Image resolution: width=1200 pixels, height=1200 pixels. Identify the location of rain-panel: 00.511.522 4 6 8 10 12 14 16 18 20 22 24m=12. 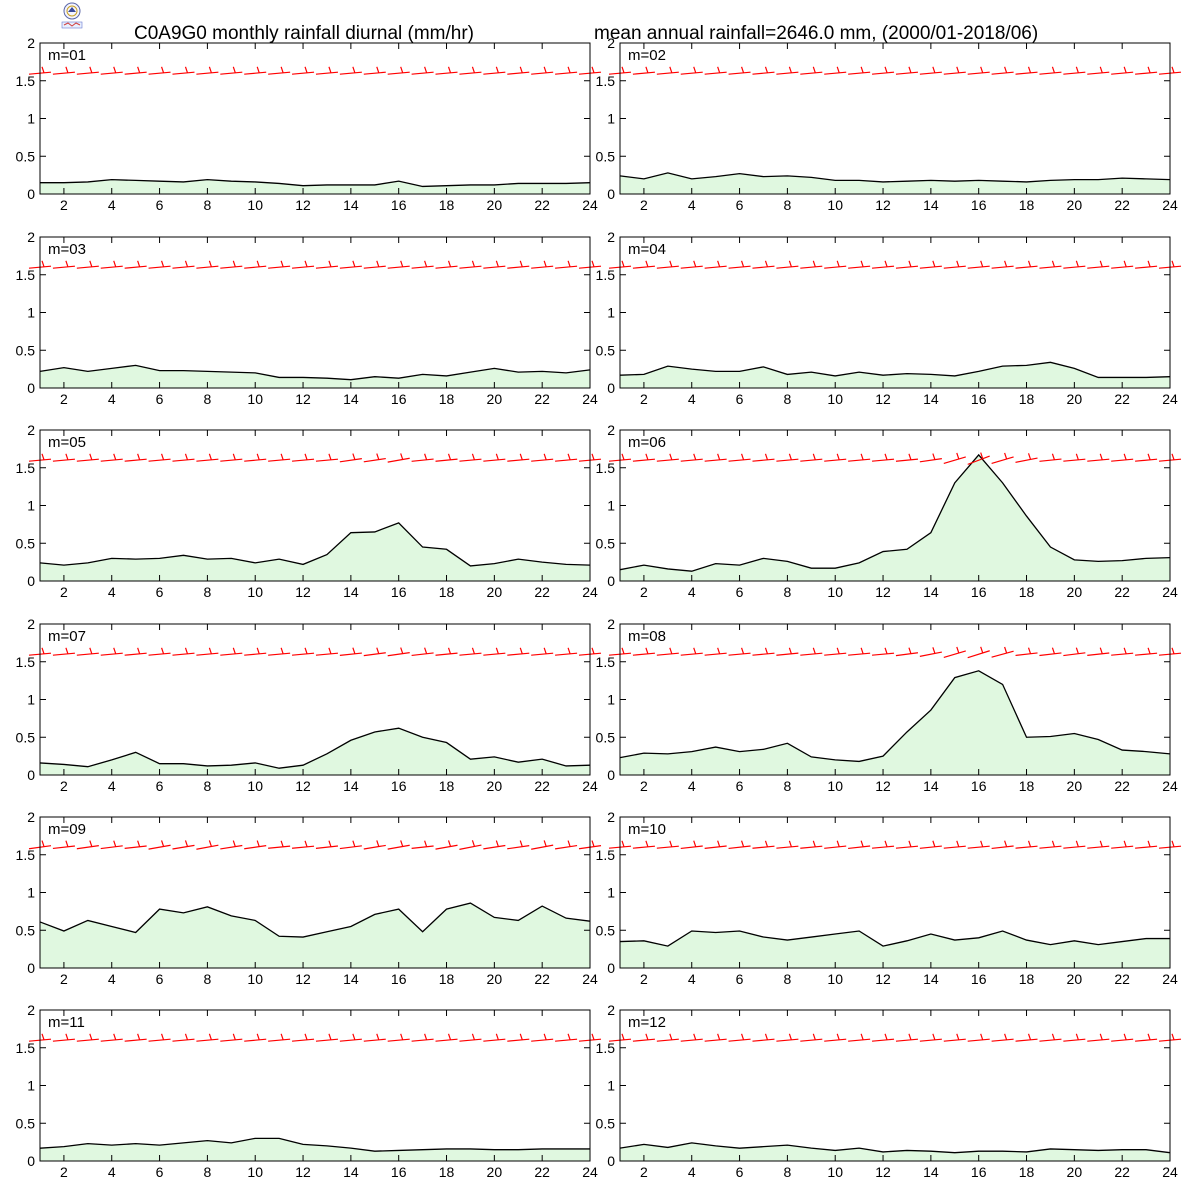
(889, 1091).